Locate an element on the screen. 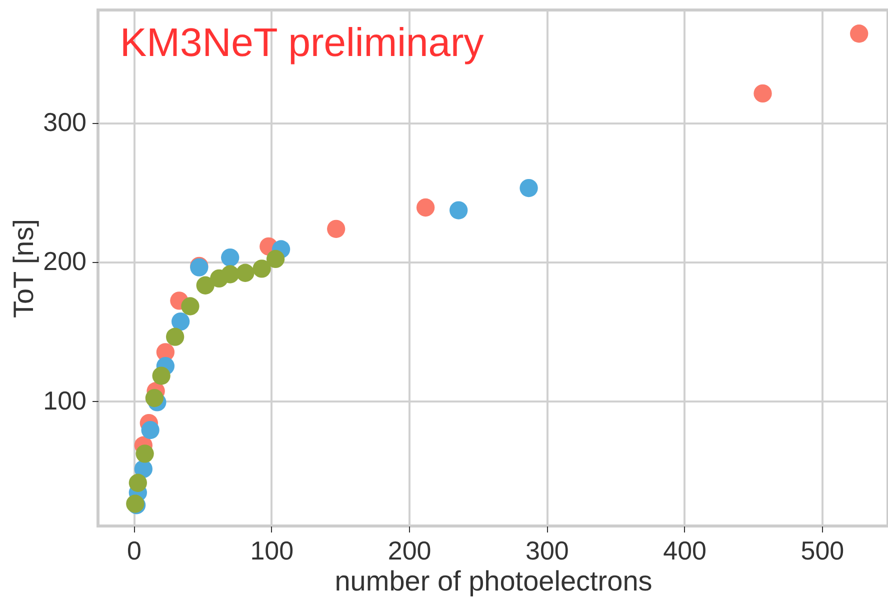 The height and width of the screenshot is (601, 888). x-tick-label: 200 is located at coordinates (410, 551).